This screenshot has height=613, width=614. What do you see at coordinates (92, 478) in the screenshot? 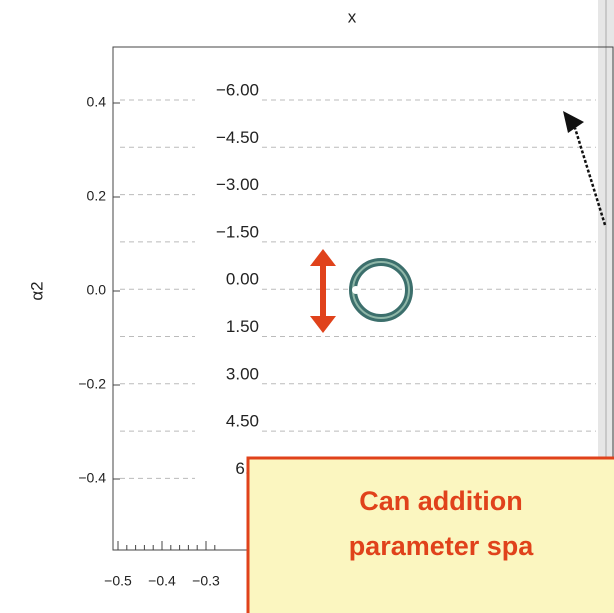
I see `y-tick-label: −0.4` at bounding box center [92, 478].